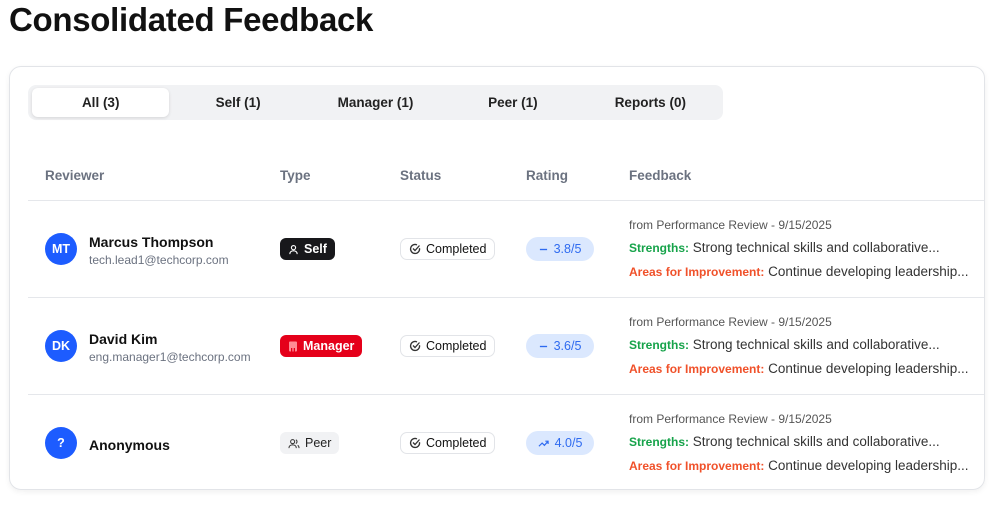  I want to click on users-icon, so click(294, 443).